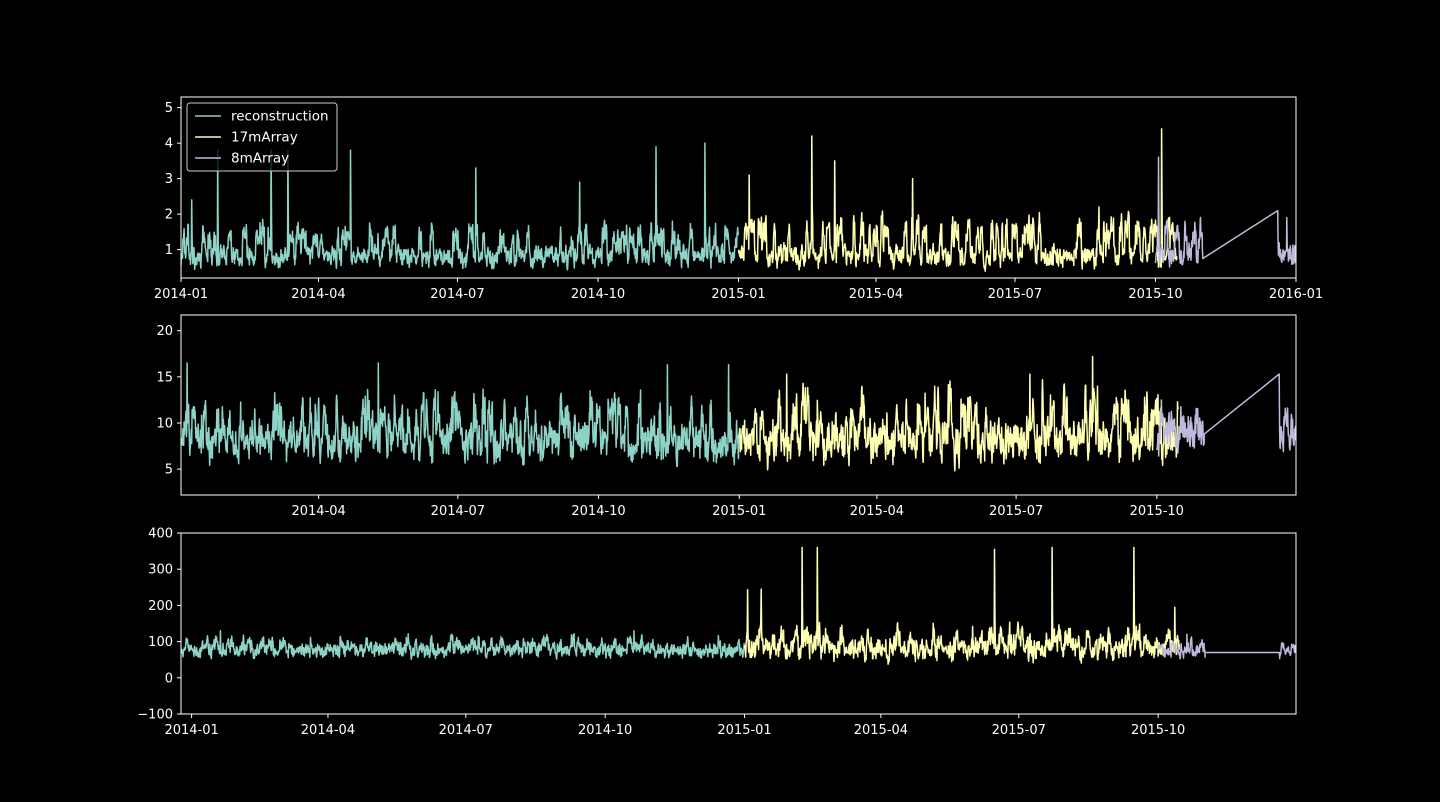 The image size is (1440, 802). Describe the element at coordinates (169, 250) in the screenshot. I see `y-tick-label: 1` at that location.